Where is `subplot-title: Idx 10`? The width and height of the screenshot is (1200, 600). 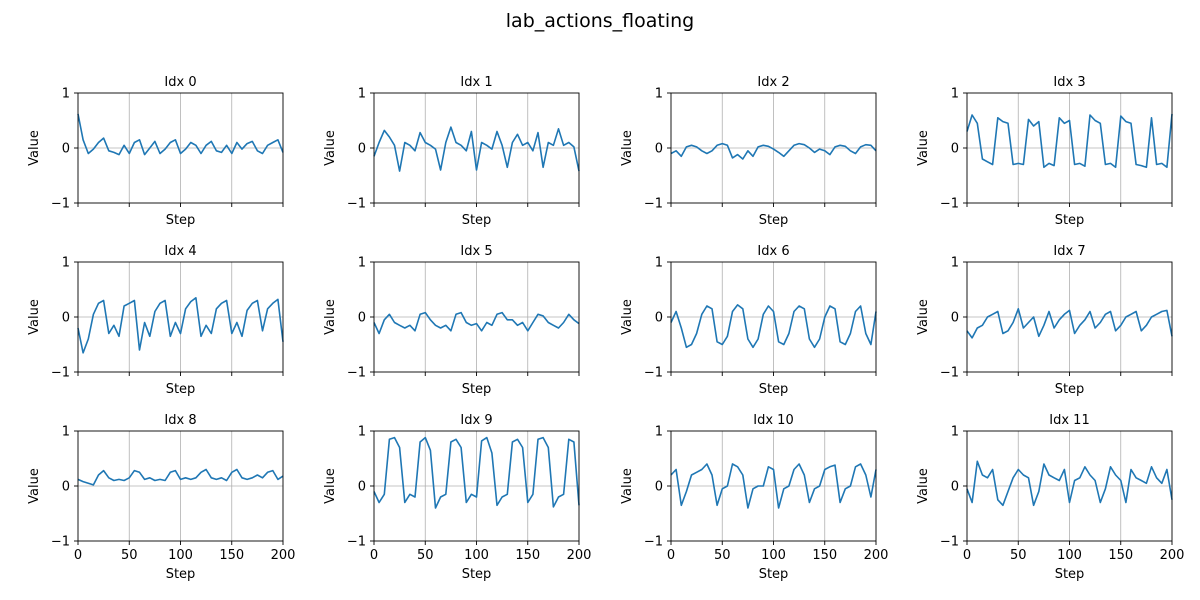
subplot-title: Idx 10 is located at coordinates (773, 420).